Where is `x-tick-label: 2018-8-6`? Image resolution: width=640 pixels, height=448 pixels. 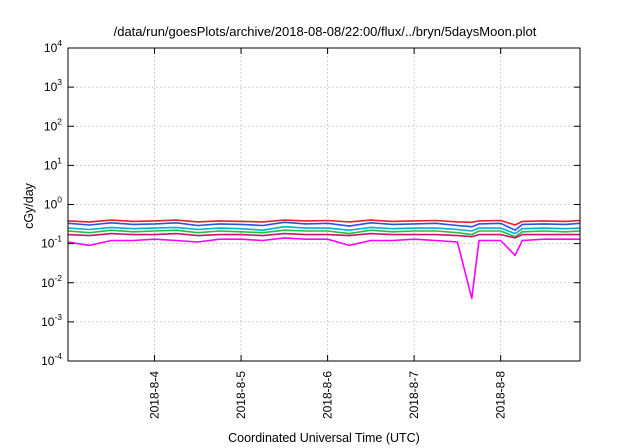
x-tick-label: 2018-8-6 is located at coordinates (328, 395).